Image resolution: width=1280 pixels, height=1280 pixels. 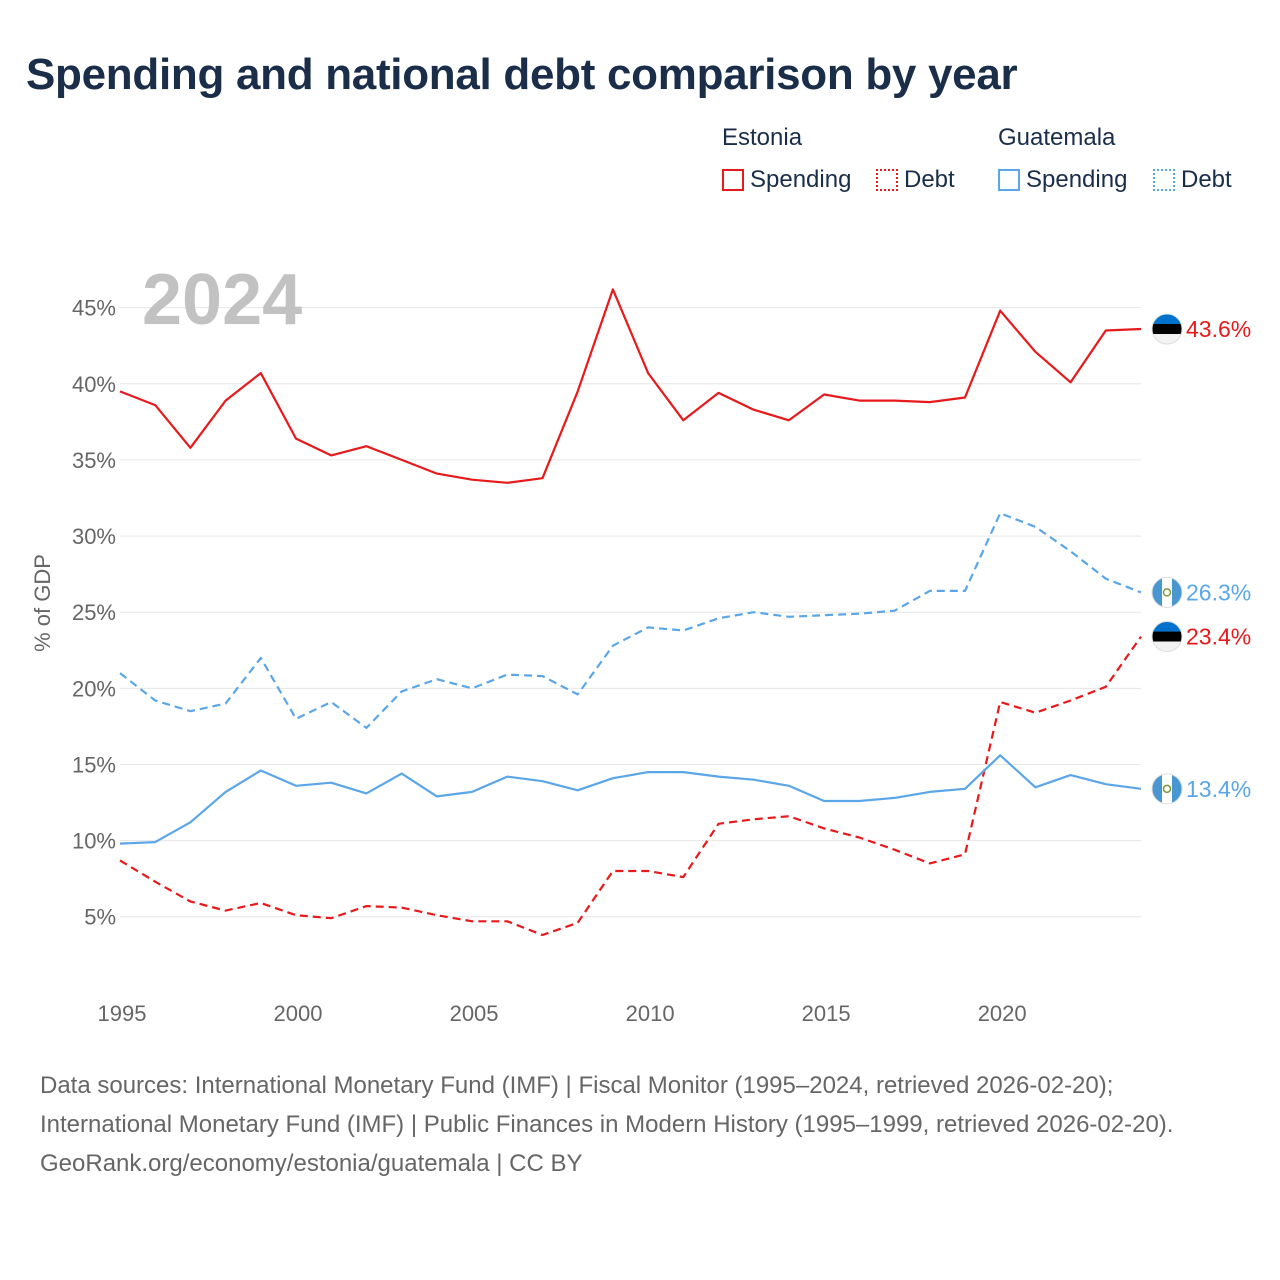 I want to click on legend-item-estonia-spending: Spending, so click(x=786, y=180).